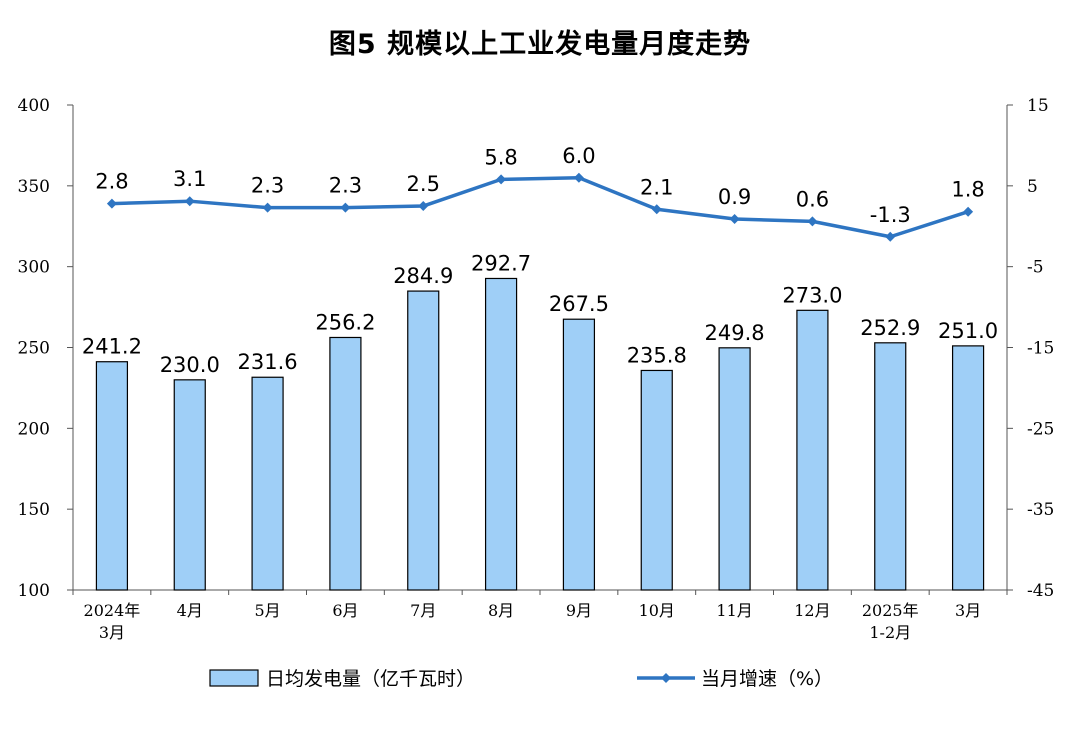  What do you see at coordinates (423, 610) in the screenshot?
I see `x-tick-label: 7月` at bounding box center [423, 610].